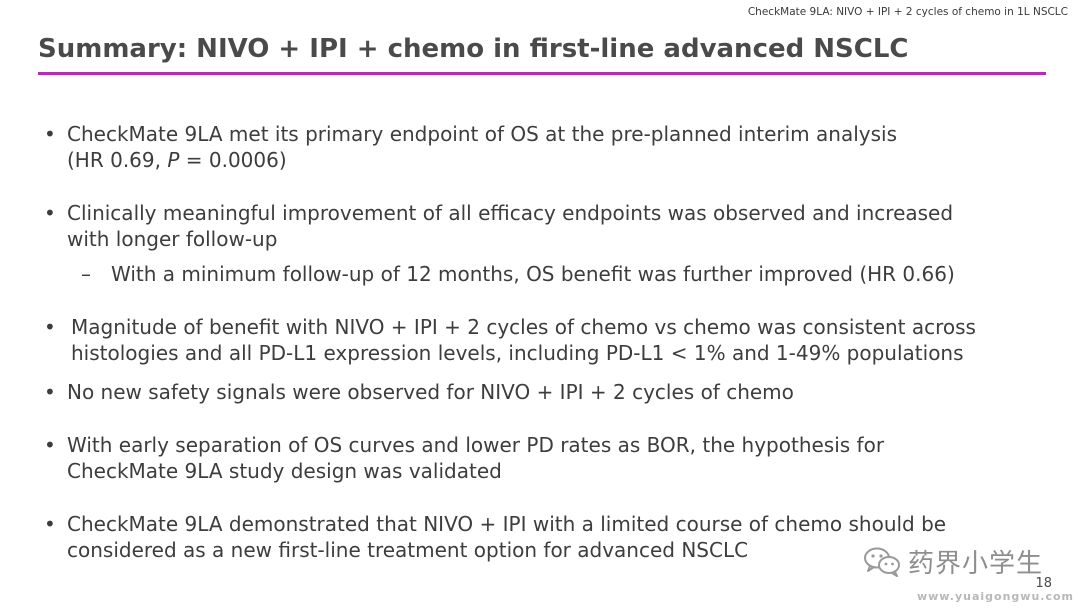  I want to click on p-value-symbol: P, so click(173, 160).